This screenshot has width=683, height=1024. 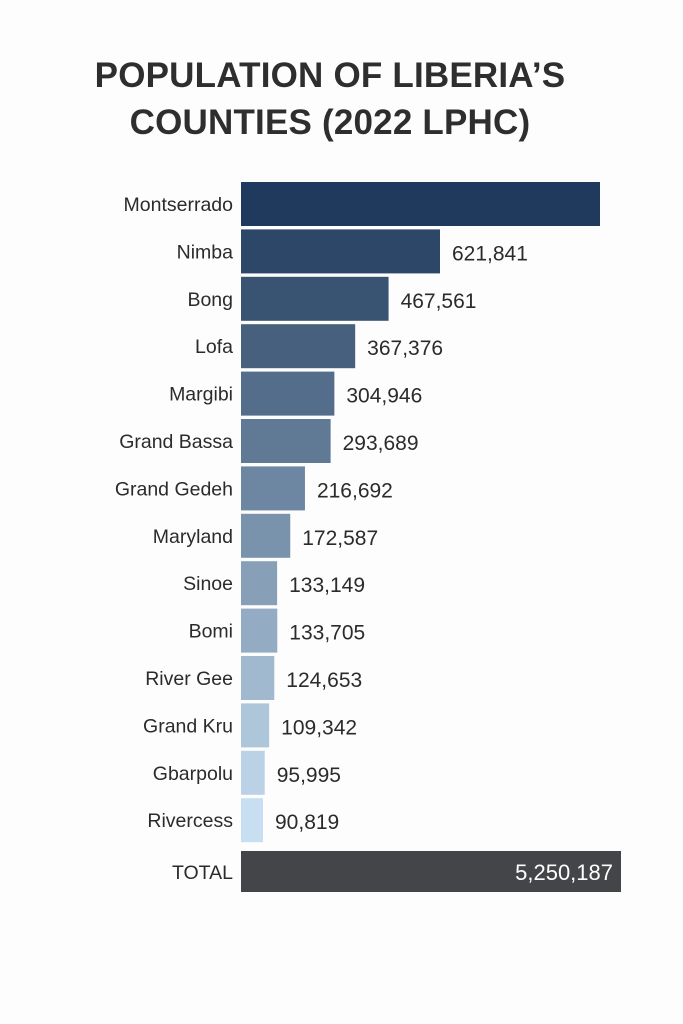 I want to click on category-label: Bong, so click(x=210, y=300).